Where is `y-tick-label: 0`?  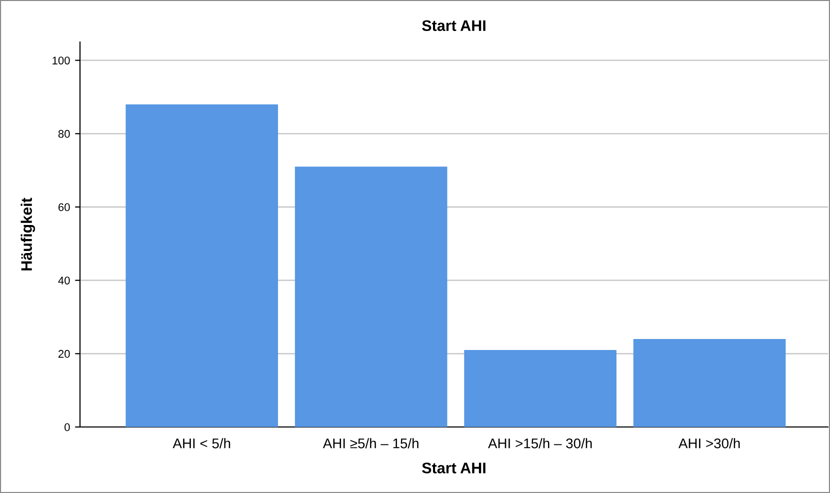 y-tick-label: 0 is located at coordinates (67, 427).